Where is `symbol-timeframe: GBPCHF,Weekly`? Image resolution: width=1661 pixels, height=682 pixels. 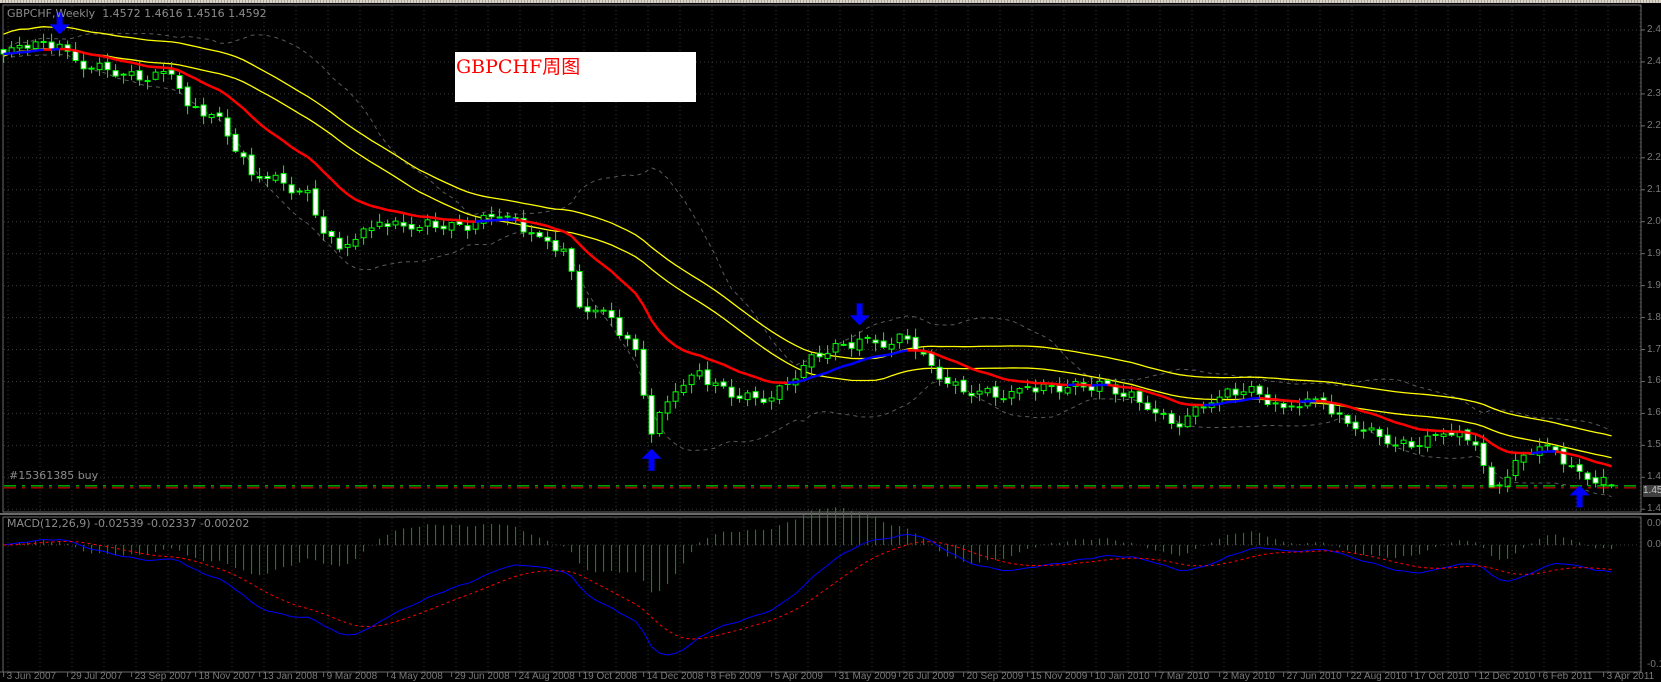
symbol-timeframe: GBPCHF,Weekly is located at coordinates (51, 13).